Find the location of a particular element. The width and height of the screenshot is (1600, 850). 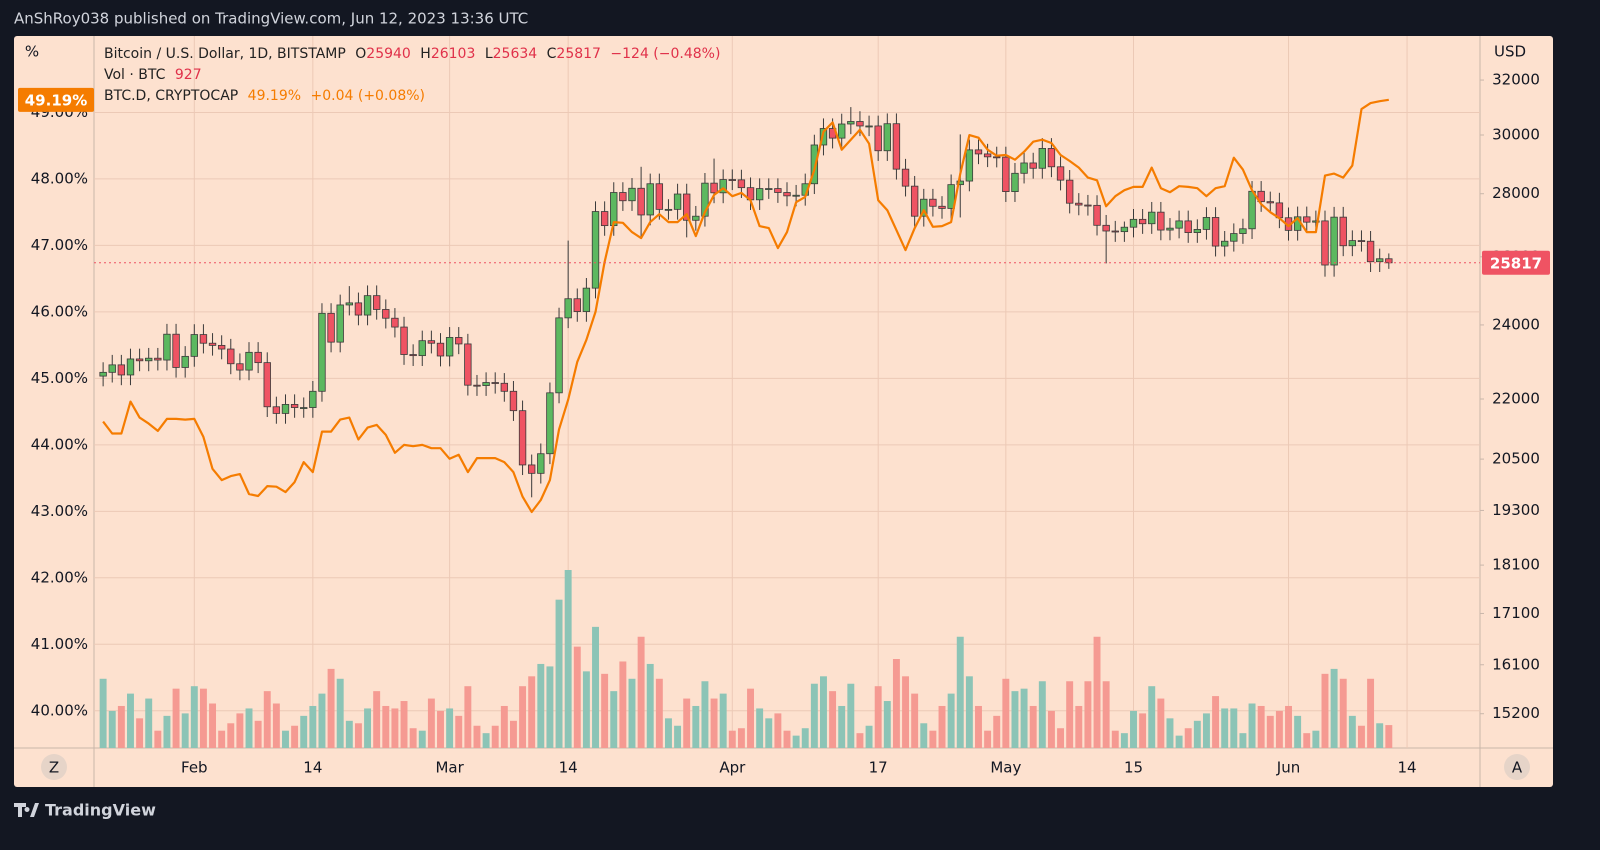

dominance-badge-label: 49.19% is located at coordinates (56, 100).